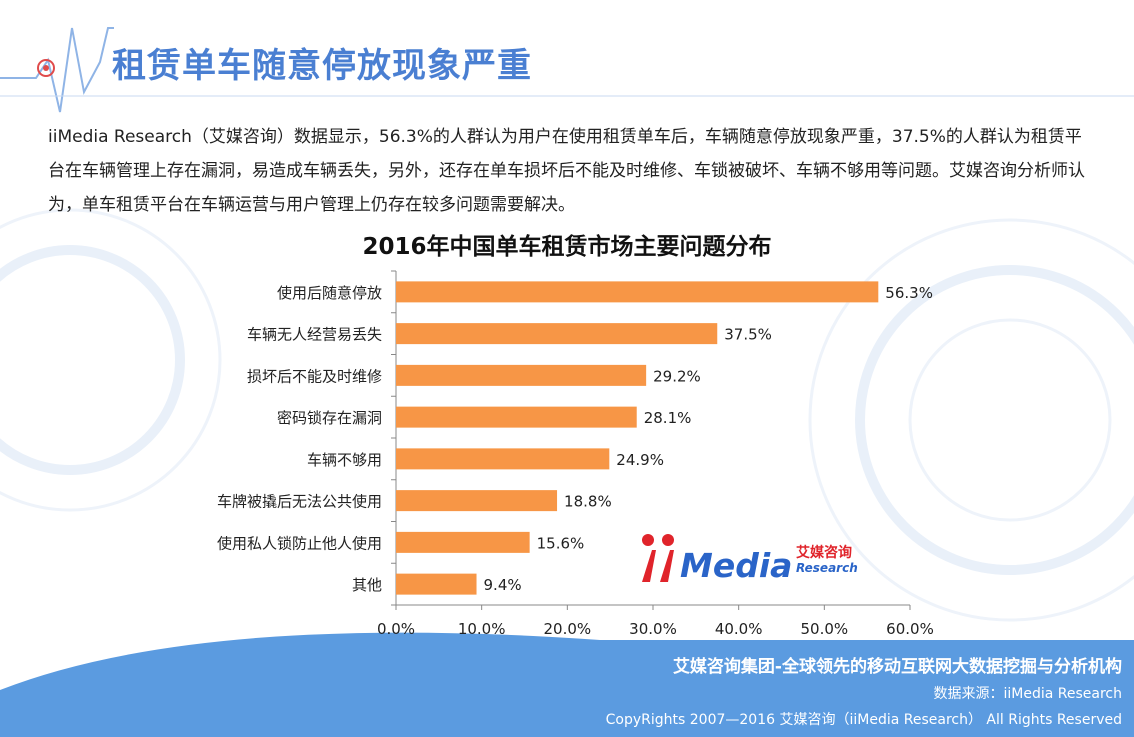  Describe the element at coordinates (299, 543) in the screenshot. I see `category-label: 使用私人锁防止他人使用` at that location.